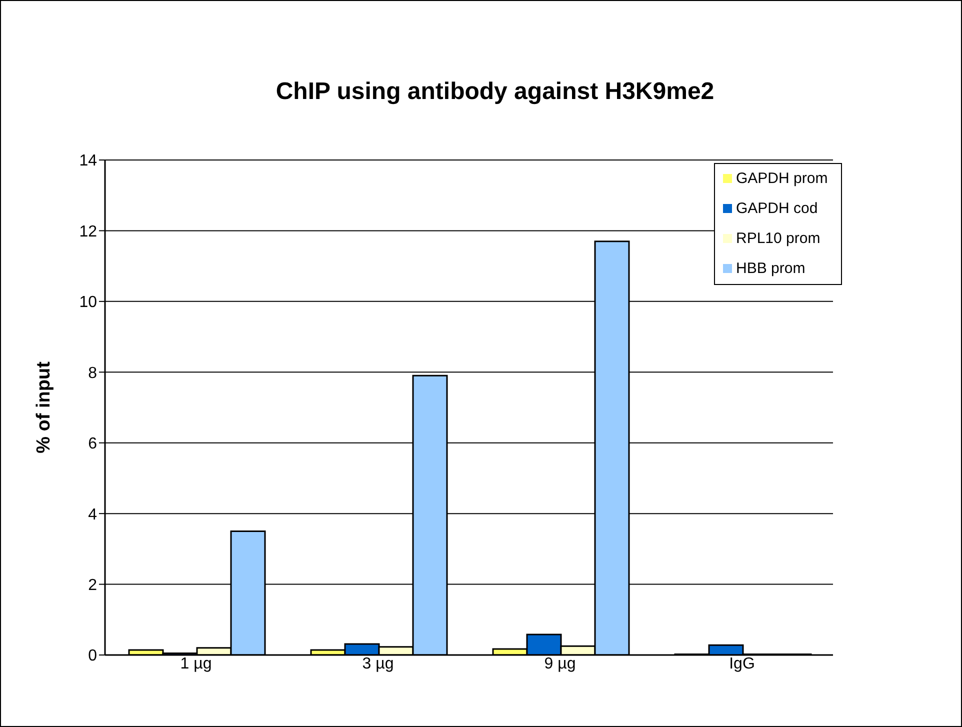 This screenshot has width=962, height=727. What do you see at coordinates (196, 663) in the screenshot?
I see `x-tick-label: 1 µg` at bounding box center [196, 663].